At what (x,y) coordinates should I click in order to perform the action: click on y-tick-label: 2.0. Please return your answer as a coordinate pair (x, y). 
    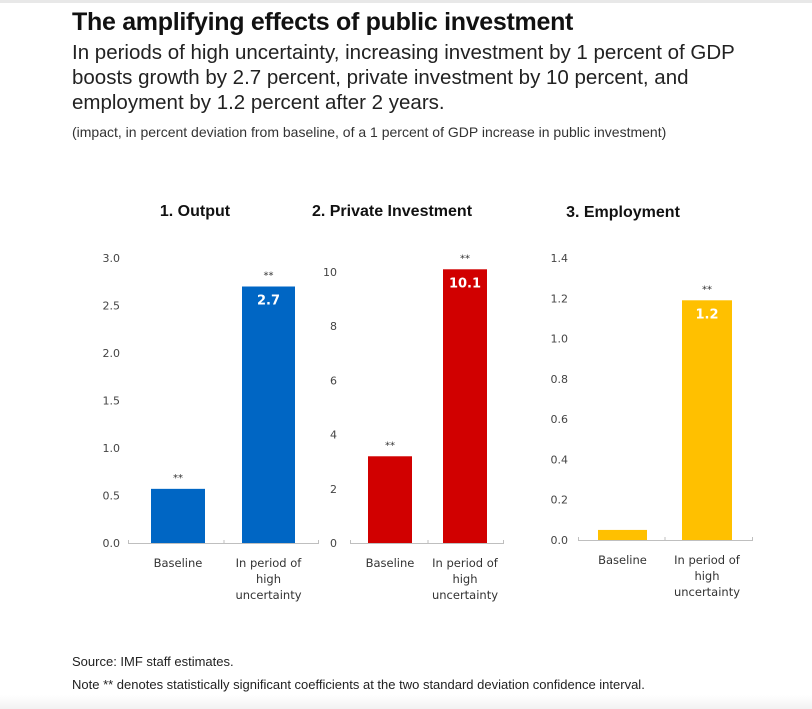
    Looking at the image, I should click on (112, 353).